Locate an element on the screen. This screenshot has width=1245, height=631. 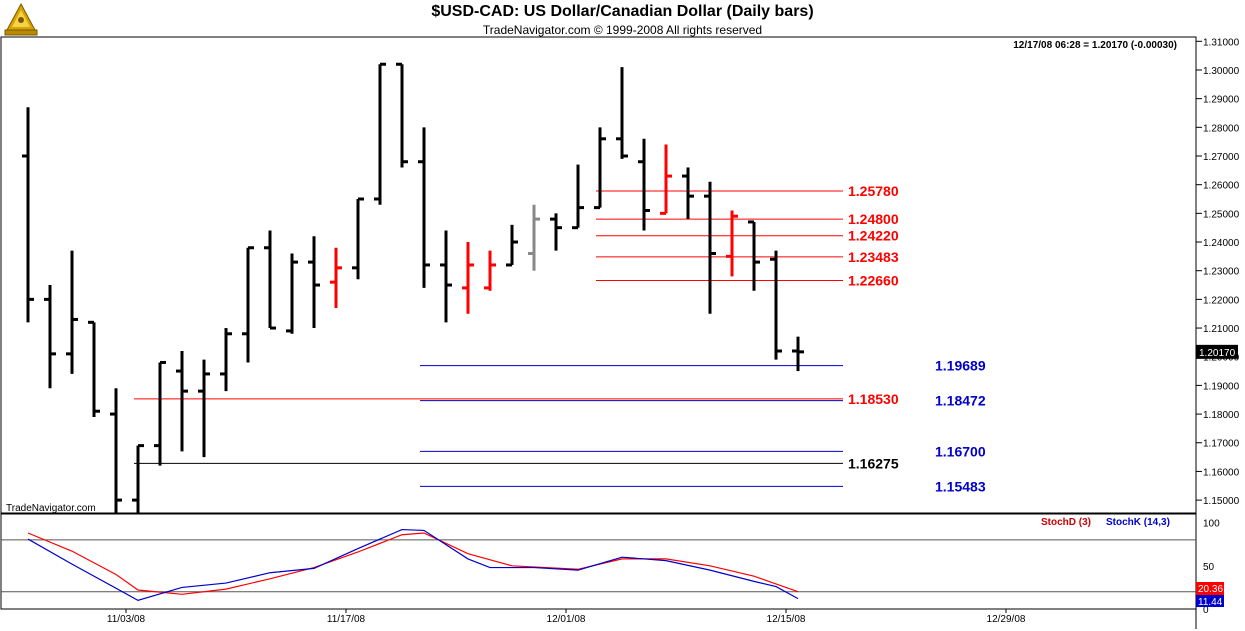
level-label: 1.18472 is located at coordinates (960, 401).